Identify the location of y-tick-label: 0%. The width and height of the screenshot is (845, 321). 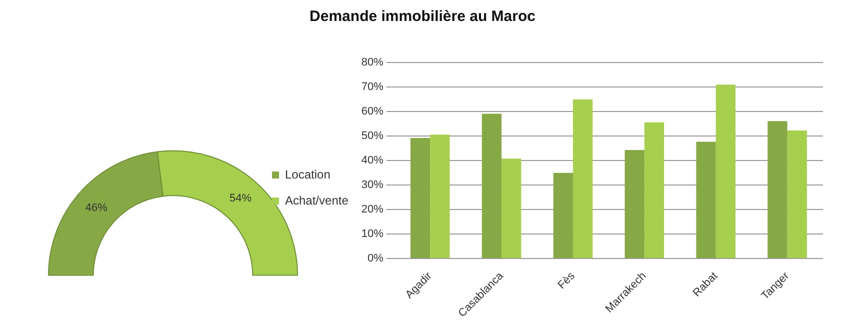
(375, 258).